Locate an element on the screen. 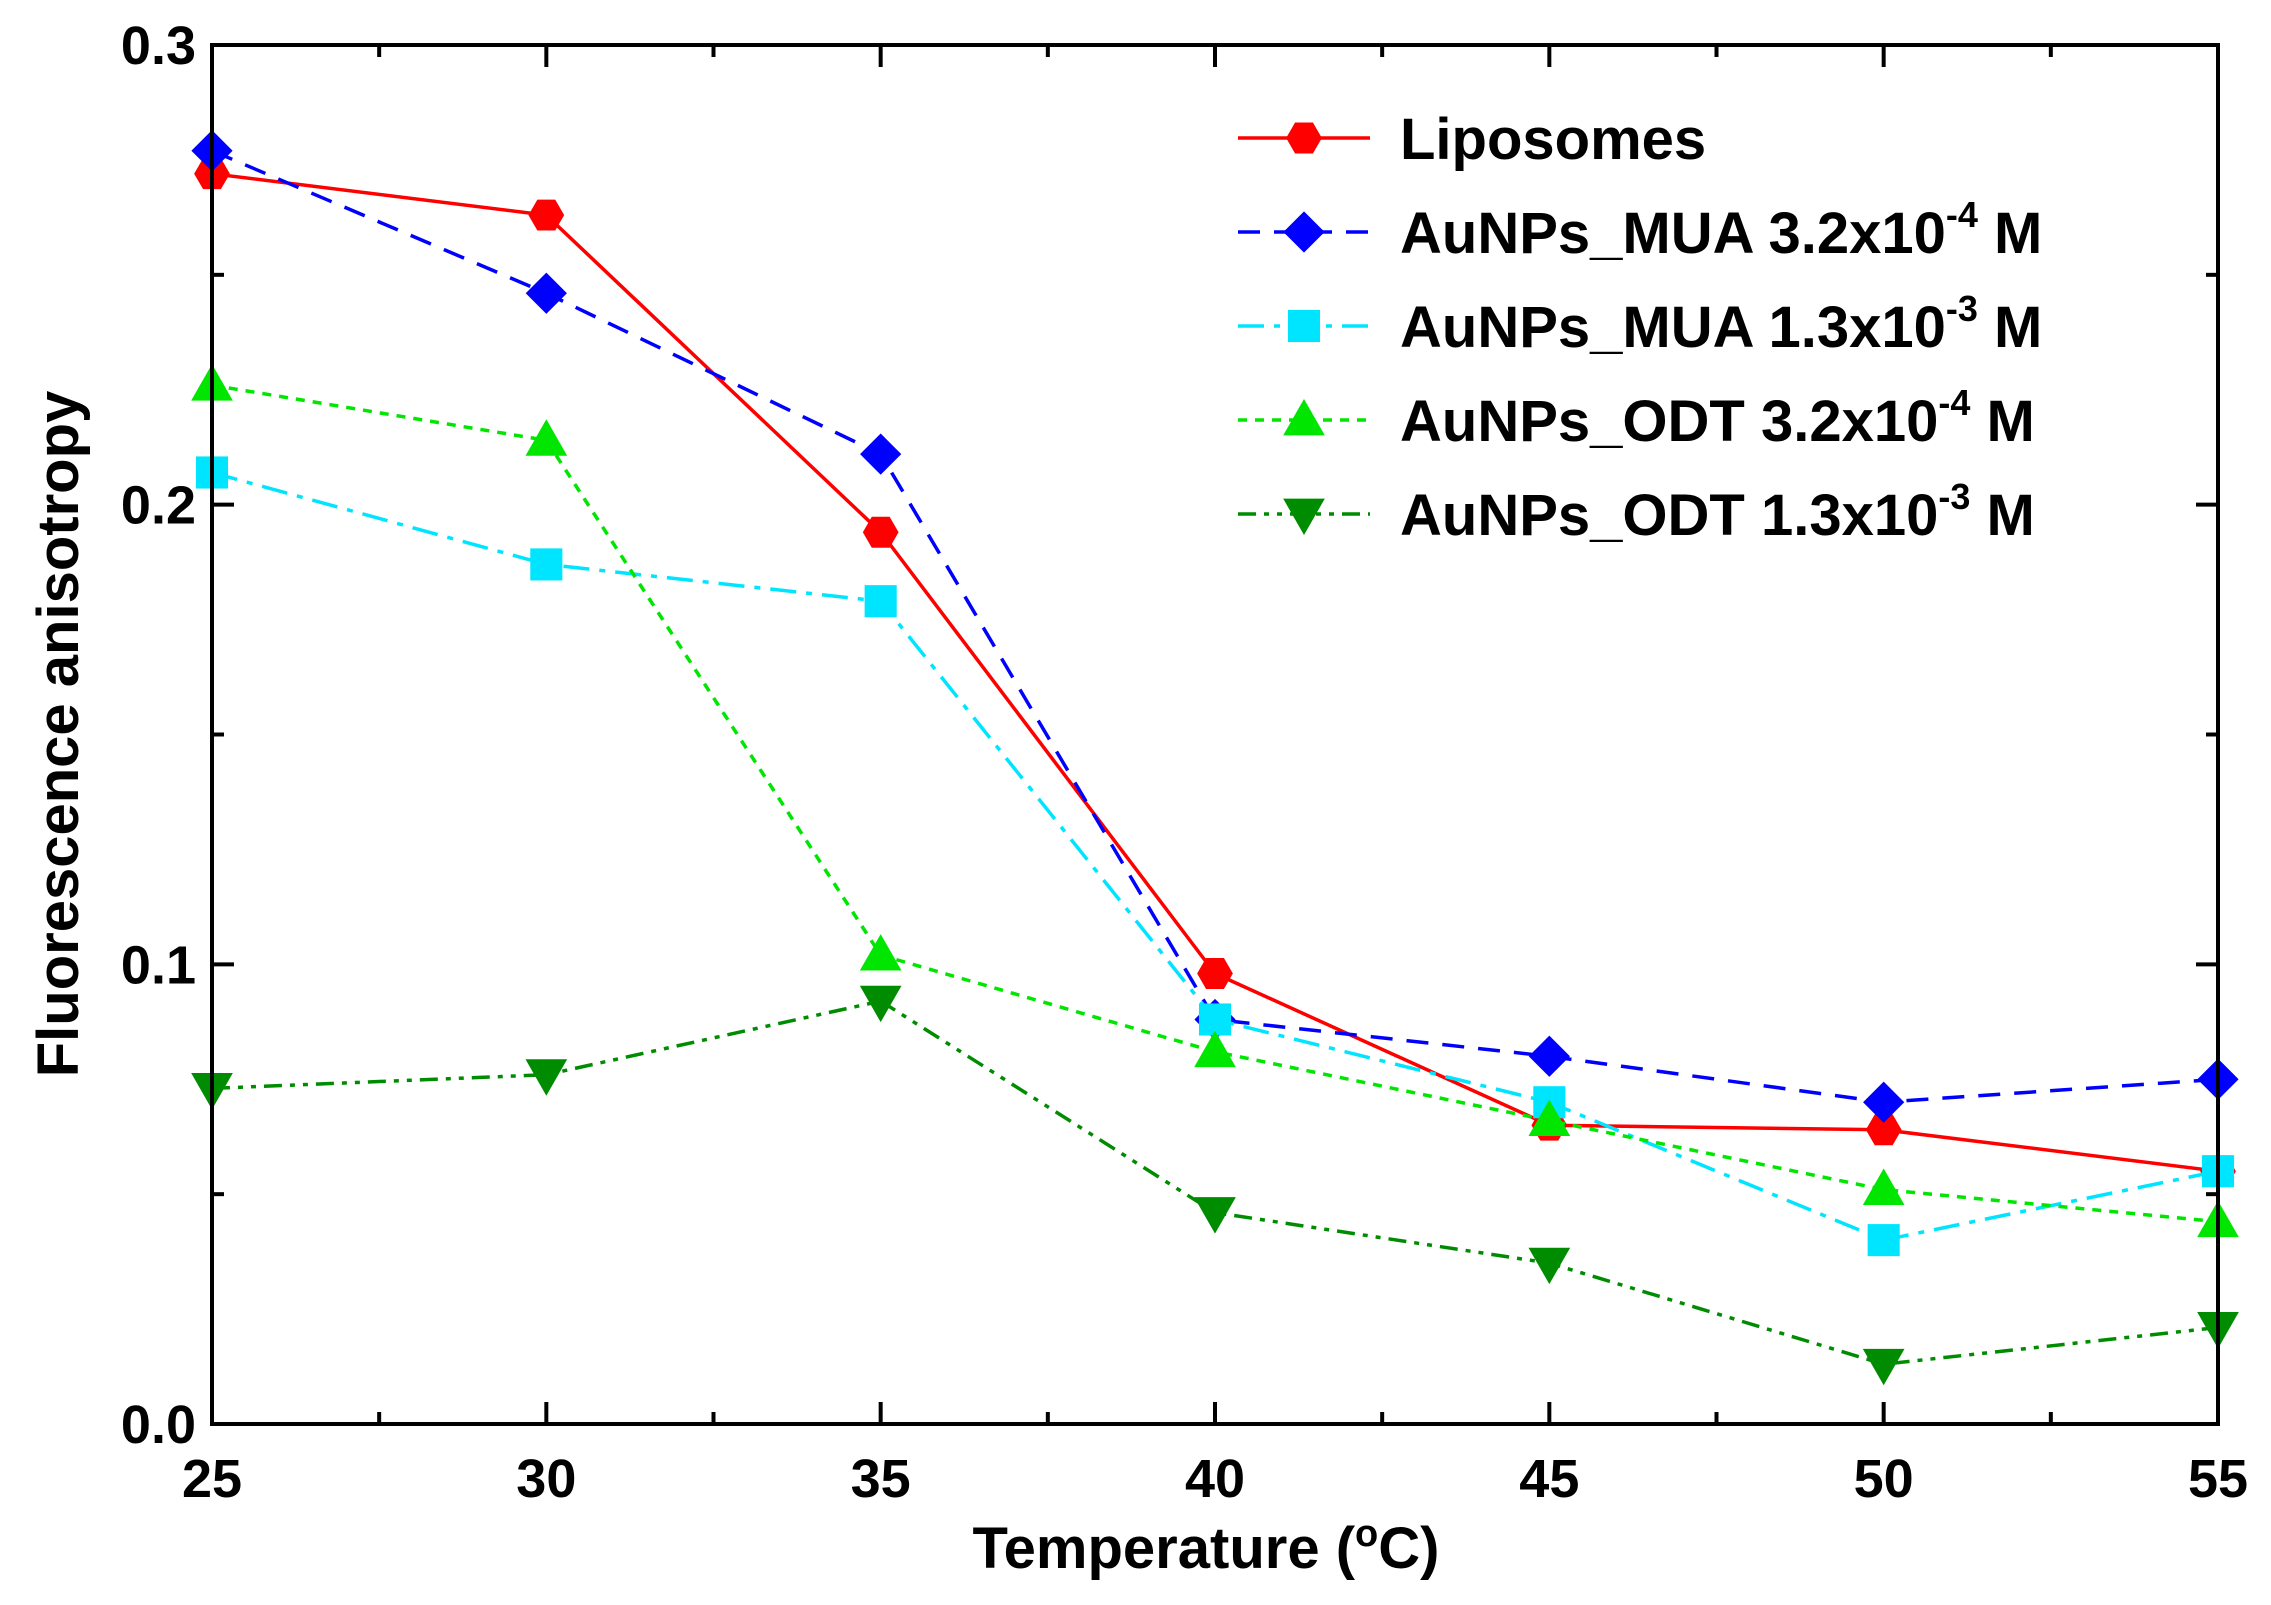  legend-label: AuNPs_ODT 1.3x10-3 M is located at coordinates (1717, 512).